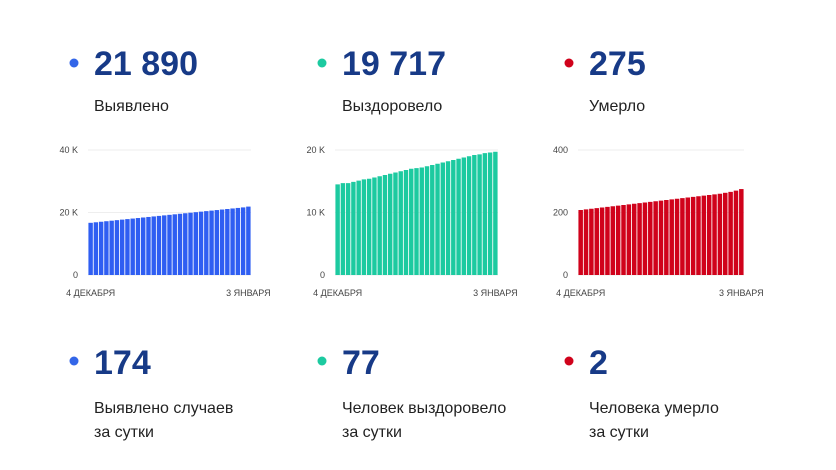  What do you see at coordinates (617, 106) in the screenshot?
I see `total-label: Умерло` at bounding box center [617, 106].